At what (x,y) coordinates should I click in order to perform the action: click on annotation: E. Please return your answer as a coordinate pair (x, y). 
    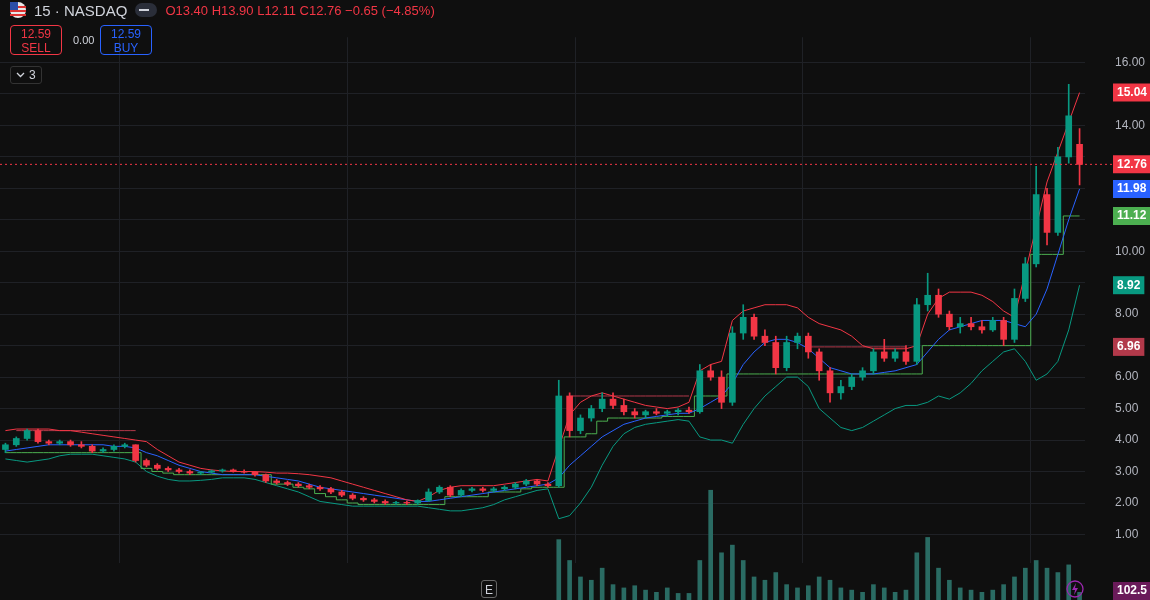
    Looking at the image, I should click on (488, 590).